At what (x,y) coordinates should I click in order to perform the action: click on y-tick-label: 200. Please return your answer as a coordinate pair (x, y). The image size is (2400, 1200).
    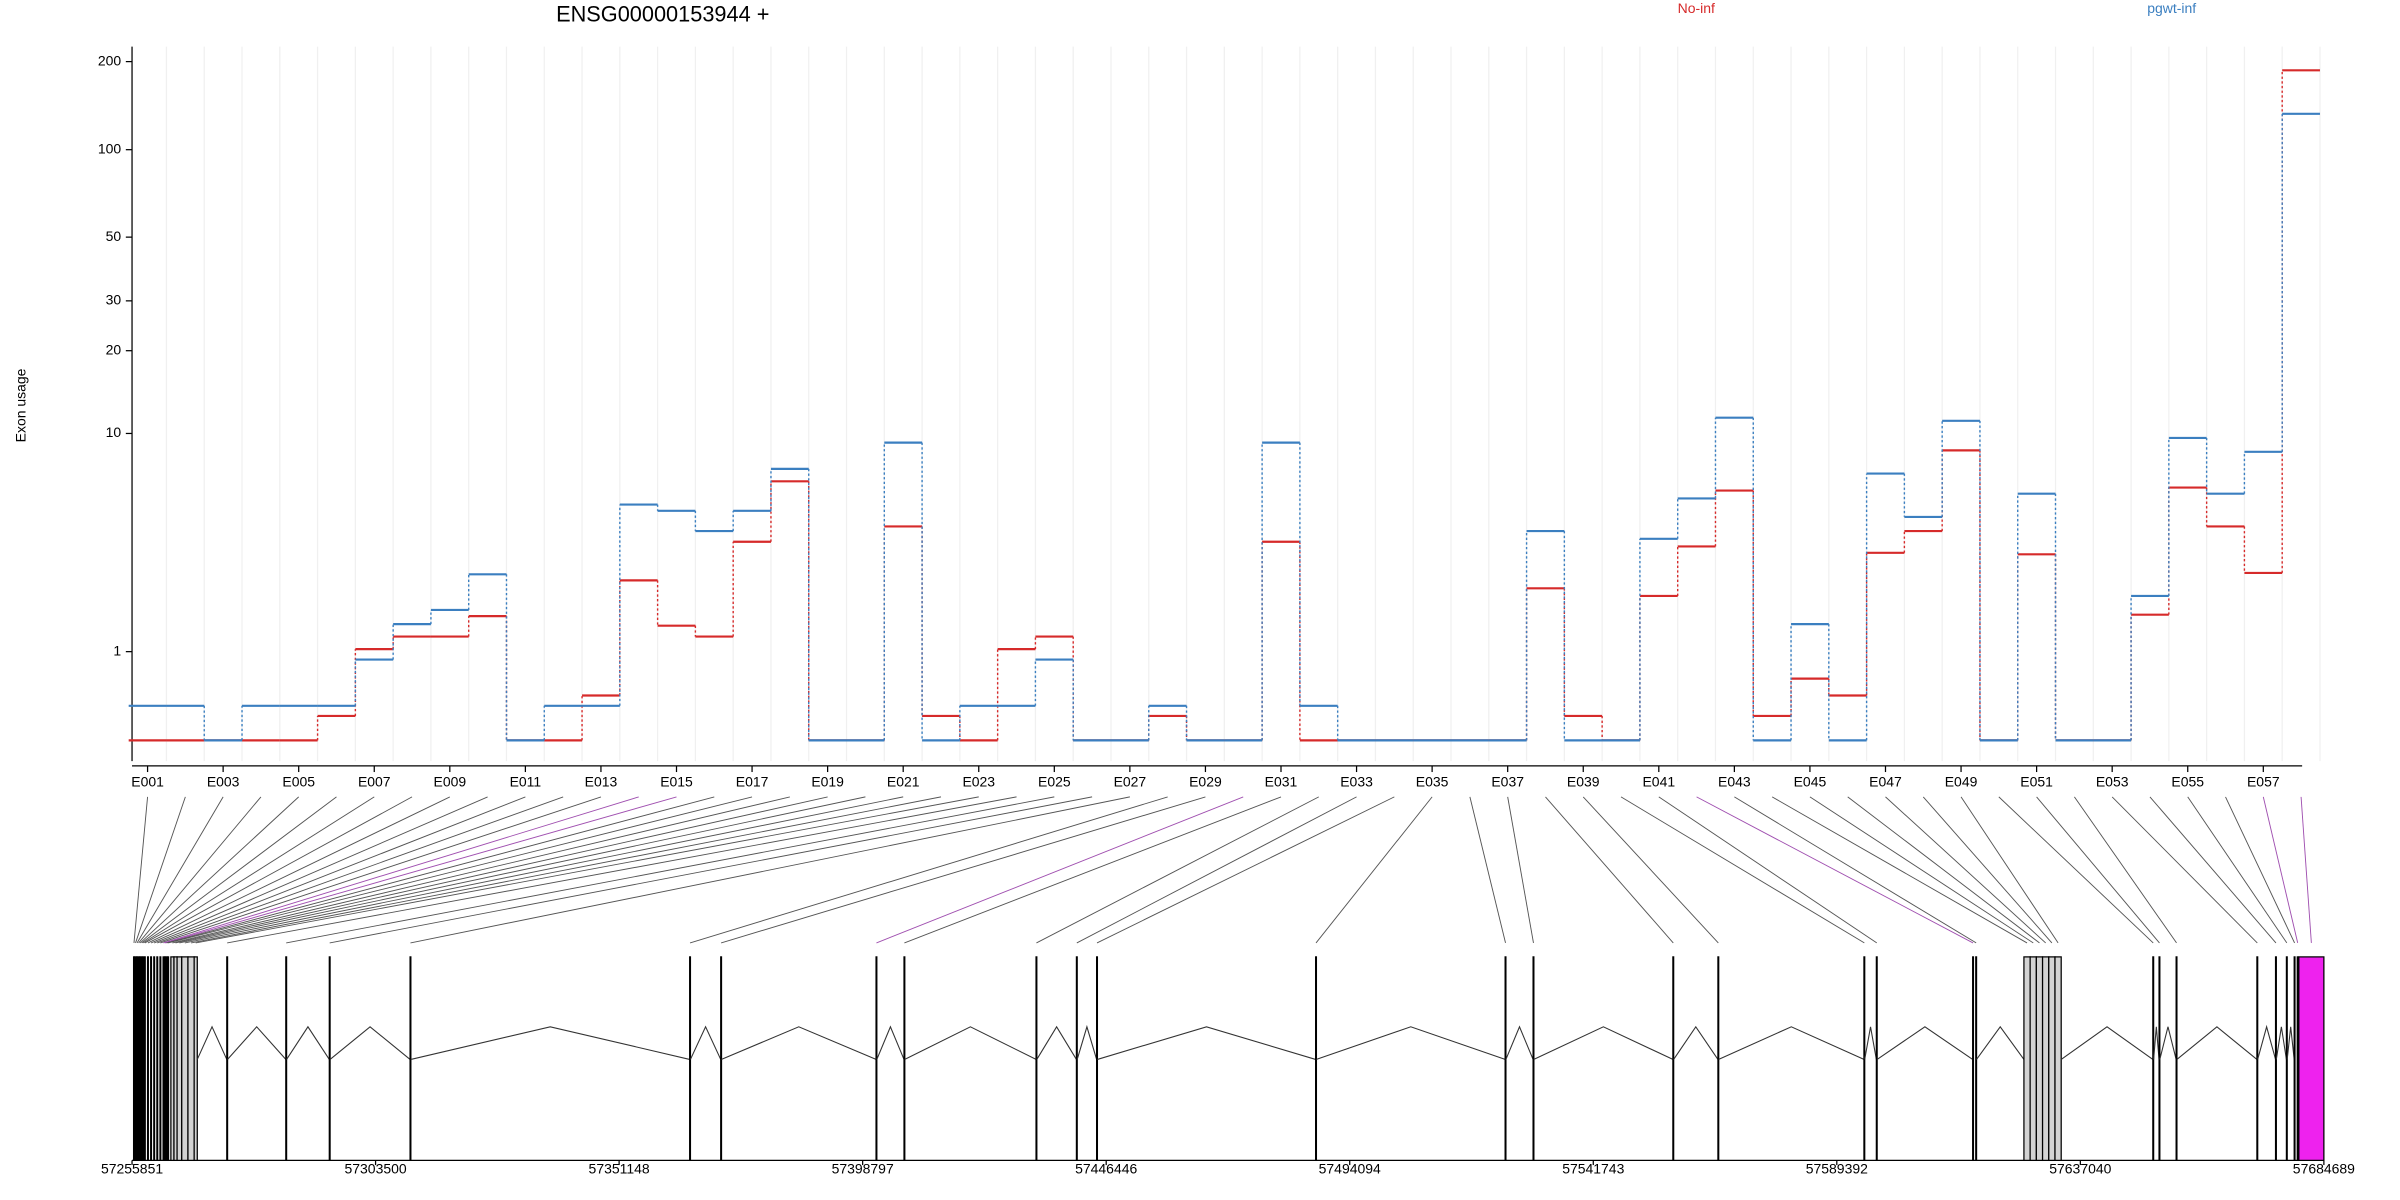
    Looking at the image, I should click on (110, 60).